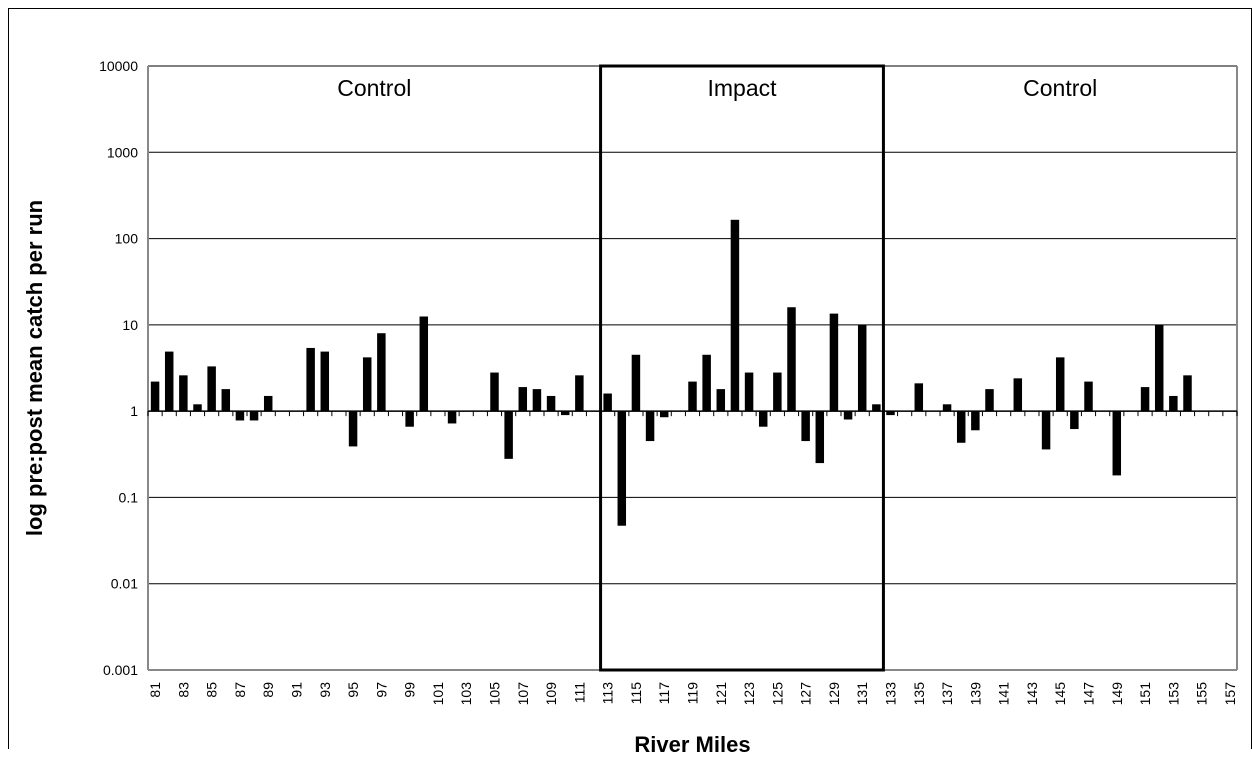 The width and height of the screenshot is (1252, 771). Describe the element at coordinates (1145, 694) in the screenshot. I see `x-tick-label: 151` at that location.